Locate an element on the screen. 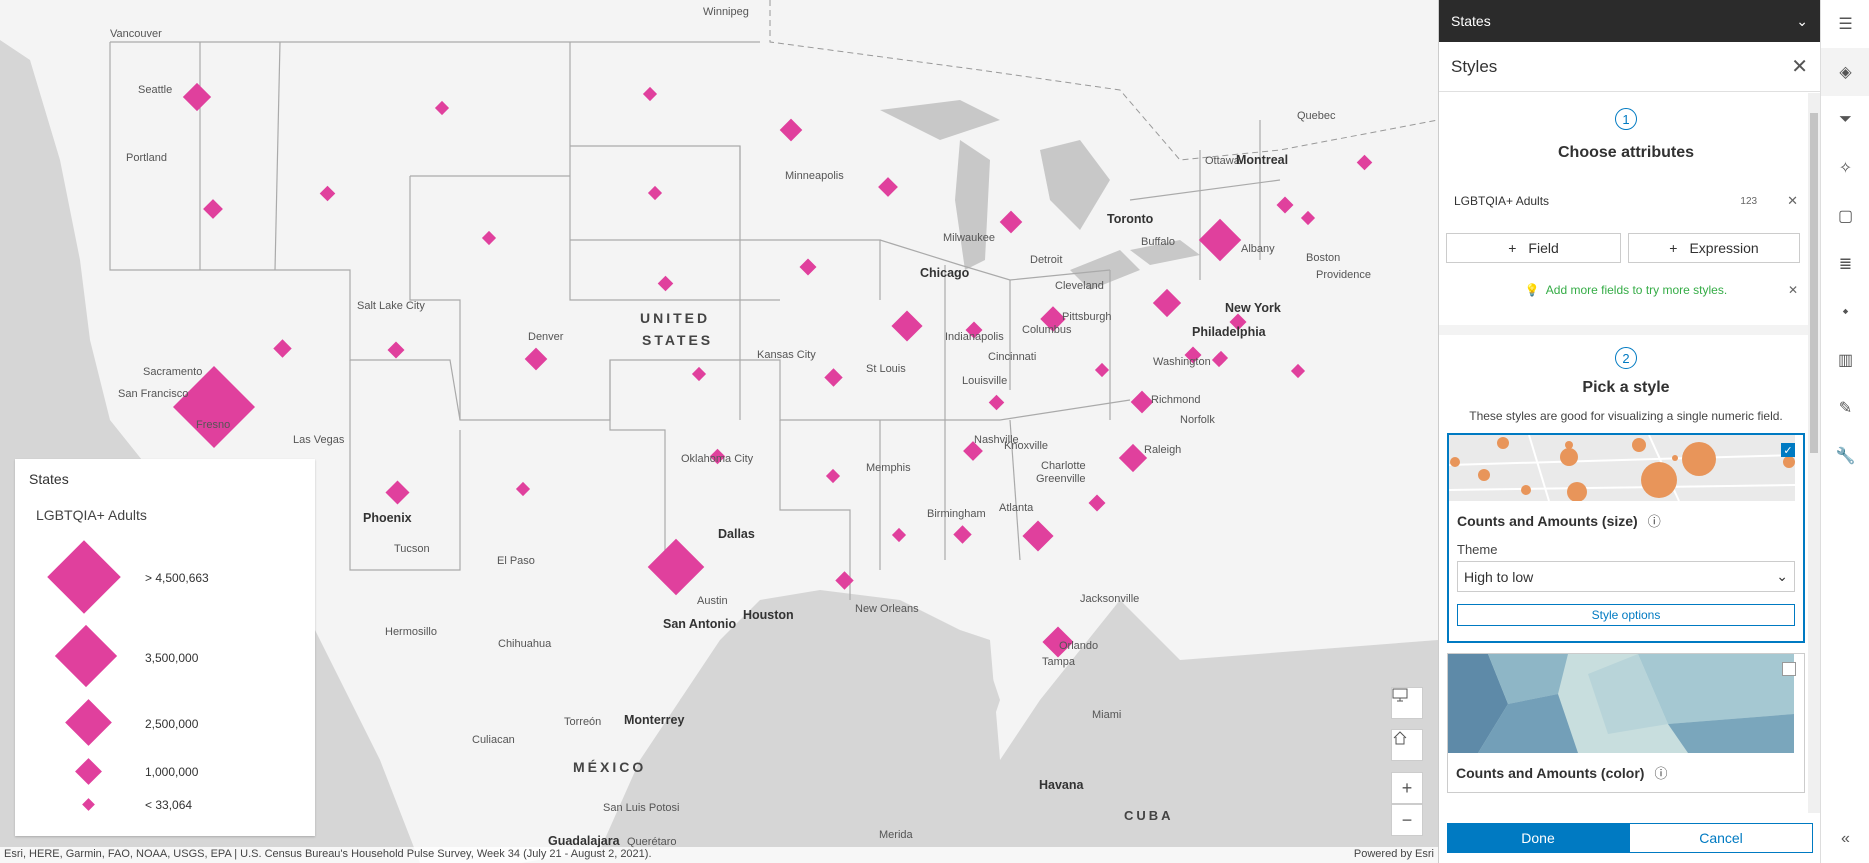 The width and height of the screenshot is (1869, 863). city-label: Kansas City is located at coordinates (786, 355).